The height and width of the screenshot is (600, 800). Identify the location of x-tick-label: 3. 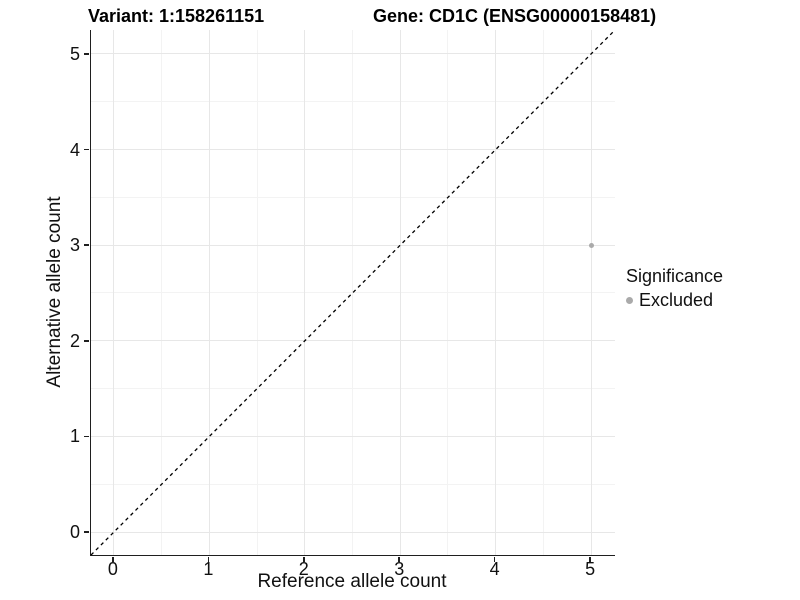
(399, 569).